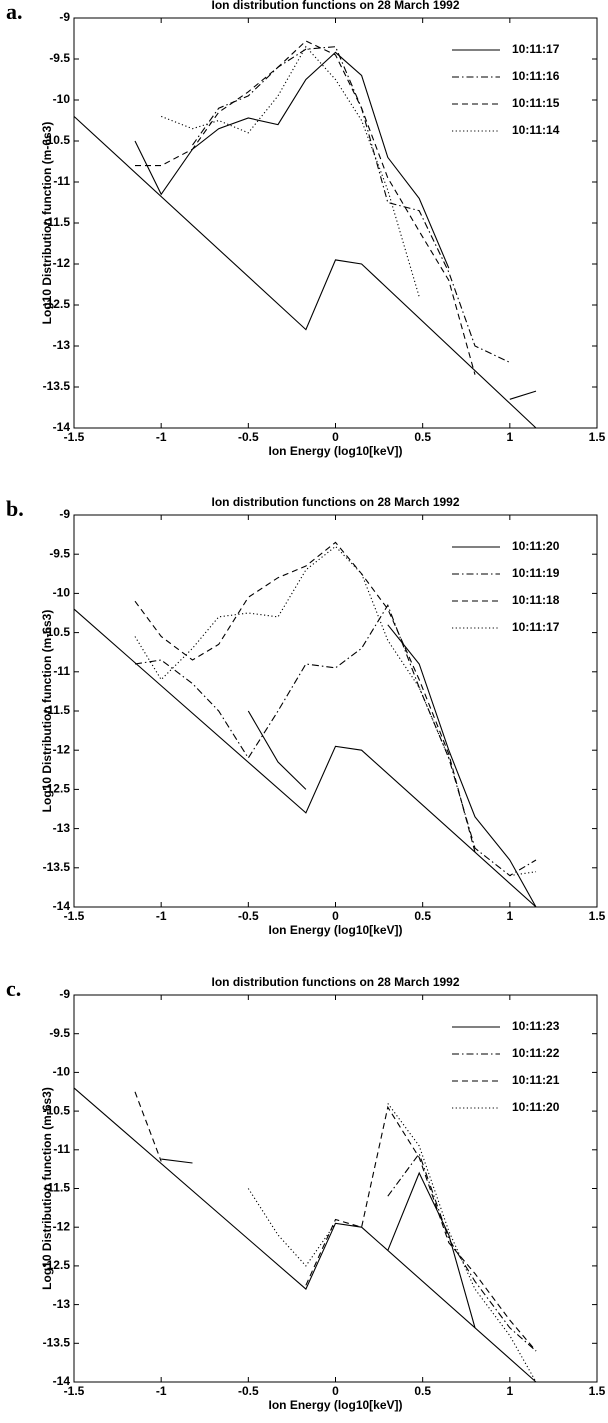 This screenshot has height=1423, width=608. What do you see at coordinates (536, 130) in the screenshot?
I see `legend-label: 10:11:14` at bounding box center [536, 130].